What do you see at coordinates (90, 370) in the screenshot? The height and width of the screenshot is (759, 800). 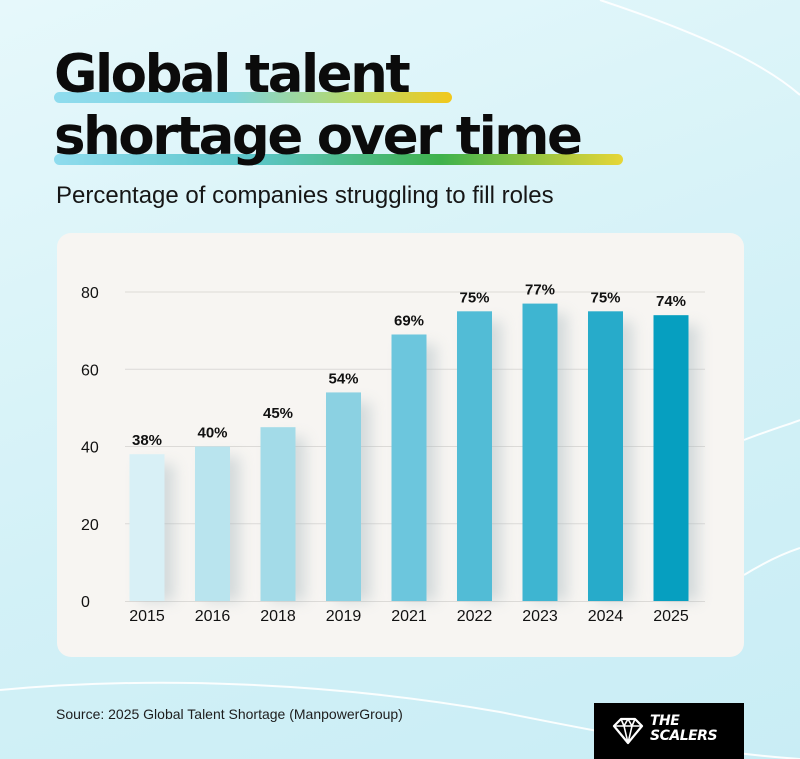 I see `y-tick-label: 60` at bounding box center [90, 370].